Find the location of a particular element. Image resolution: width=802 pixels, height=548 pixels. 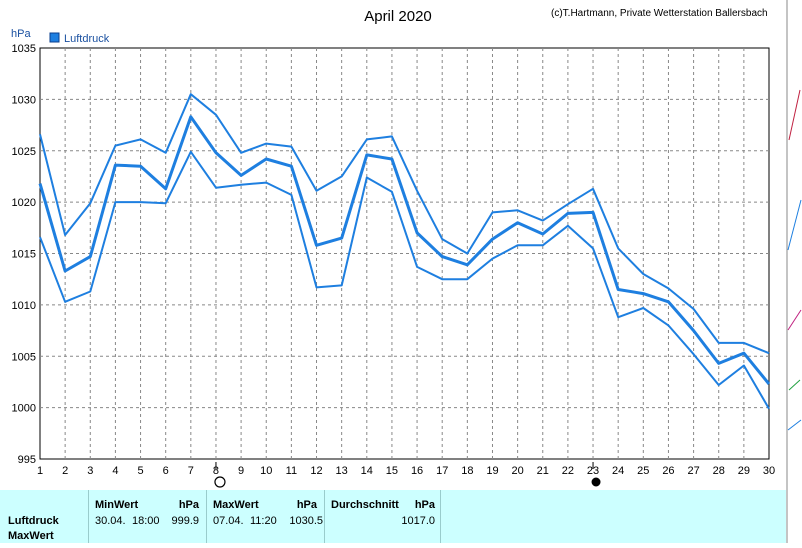

y-axis-ticks: 995 1000 1005 1010 1015 1020 1025 1030 1035 is located at coordinates (24, 254).